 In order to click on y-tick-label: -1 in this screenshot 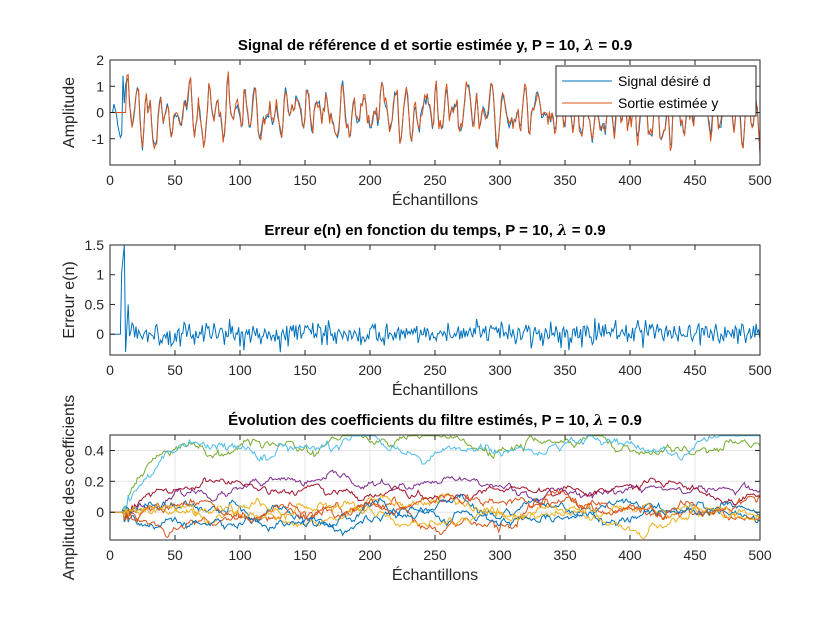, I will do `click(98, 139)`.